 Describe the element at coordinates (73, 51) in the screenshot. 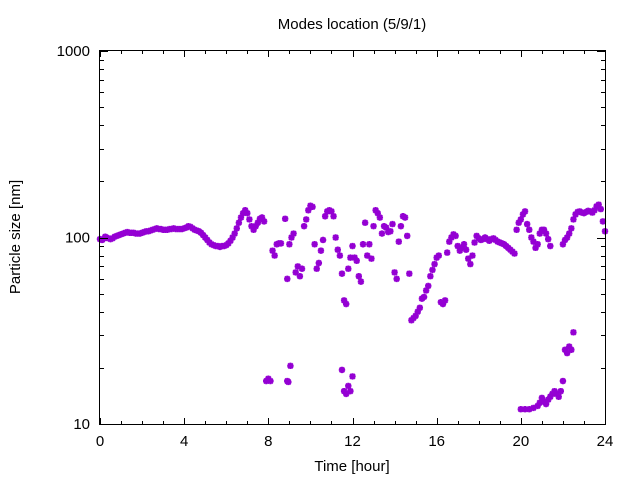

I see `y-tick-label: 1000` at that location.